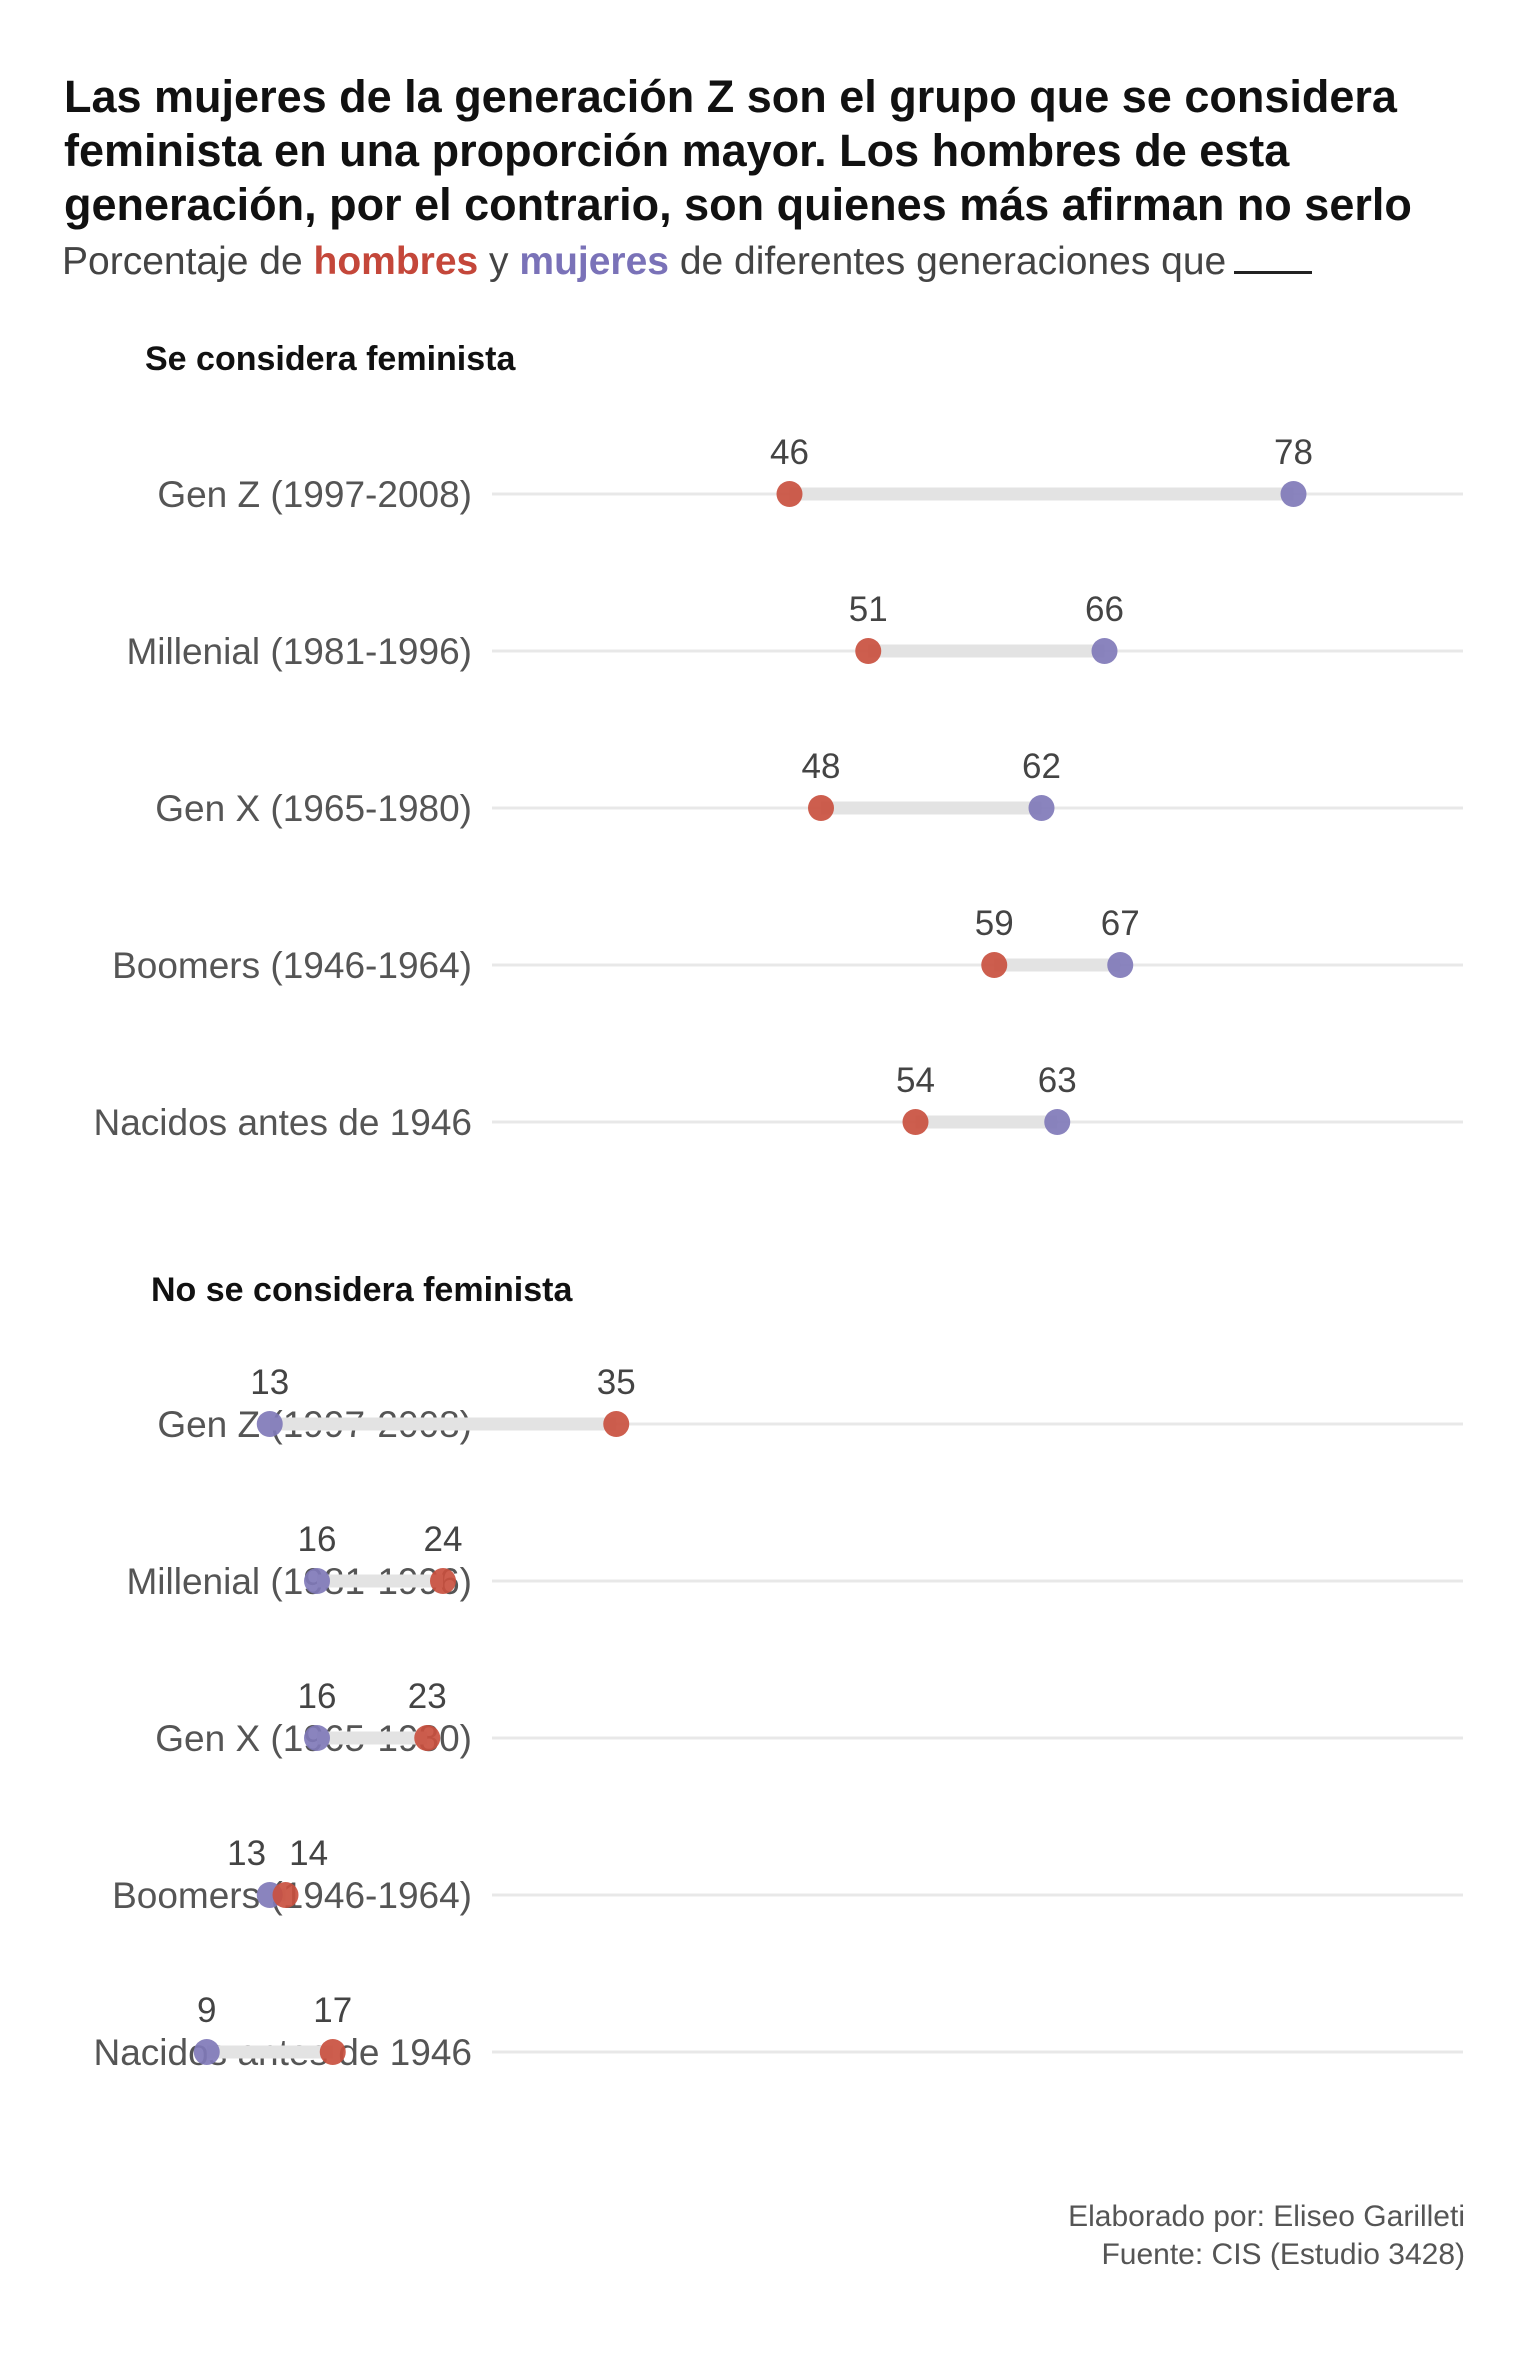  What do you see at coordinates (915, 1080) in the screenshot?
I see `men-value-label: 54` at bounding box center [915, 1080].